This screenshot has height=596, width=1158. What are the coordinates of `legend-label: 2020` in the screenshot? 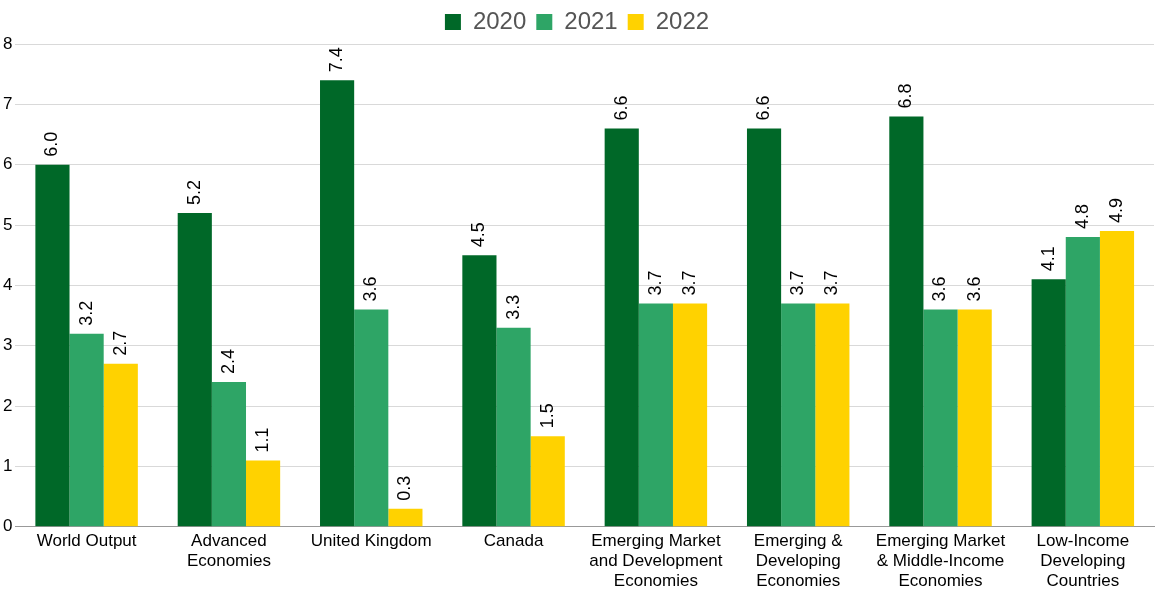 It's located at (499, 20).